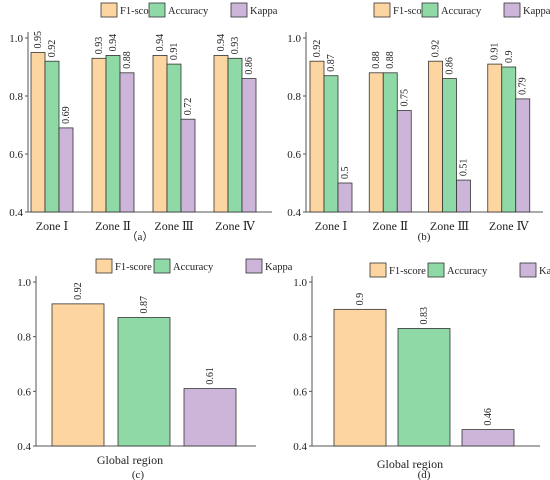 The width and height of the screenshot is (550, 480). What do you see at coordinates (424, 316) in the screenshot?
I see `data-label: 0.83` at bounding box center [424, 316].